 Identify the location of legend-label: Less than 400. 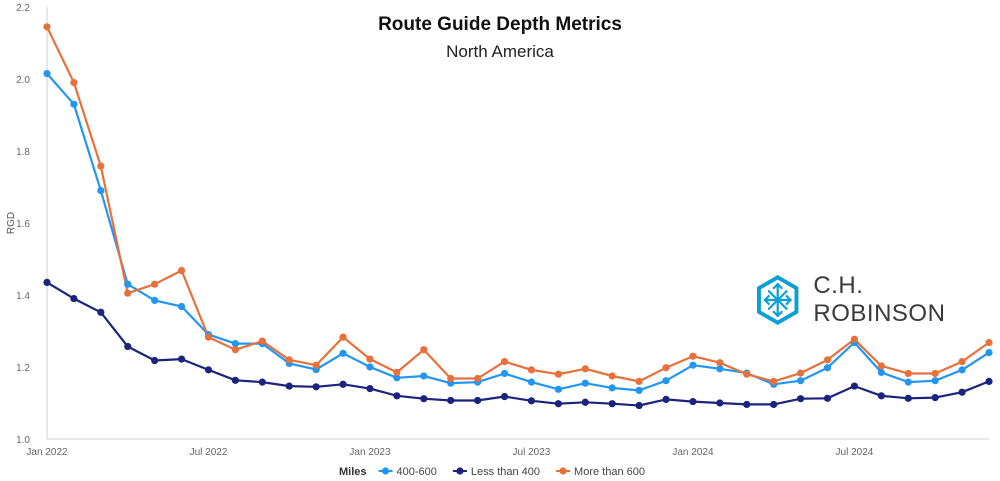
(505, 472).